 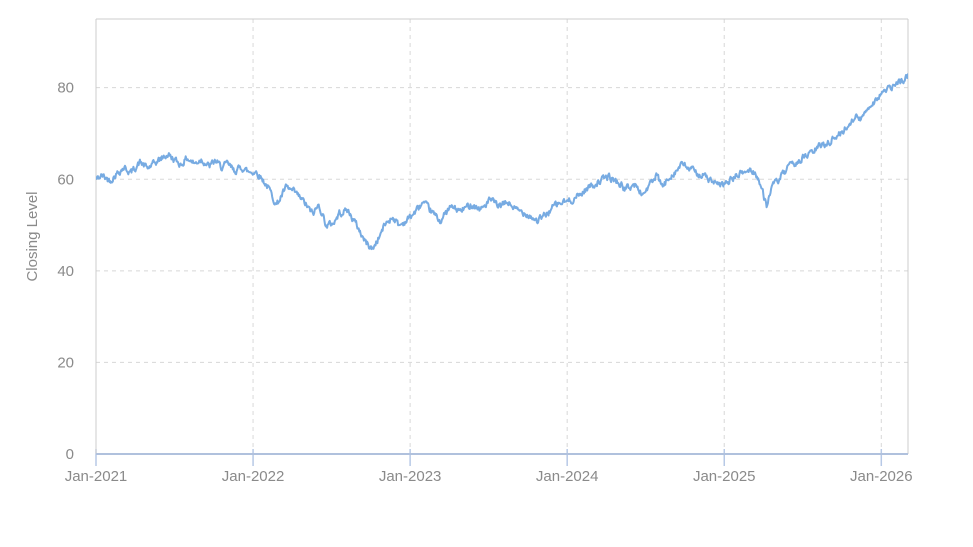 What do you see at coordinates (567, 476) in the screenshot?
I see `x-tick-label-jan-2024: Jan-2024` at bounding box center [567, 476].